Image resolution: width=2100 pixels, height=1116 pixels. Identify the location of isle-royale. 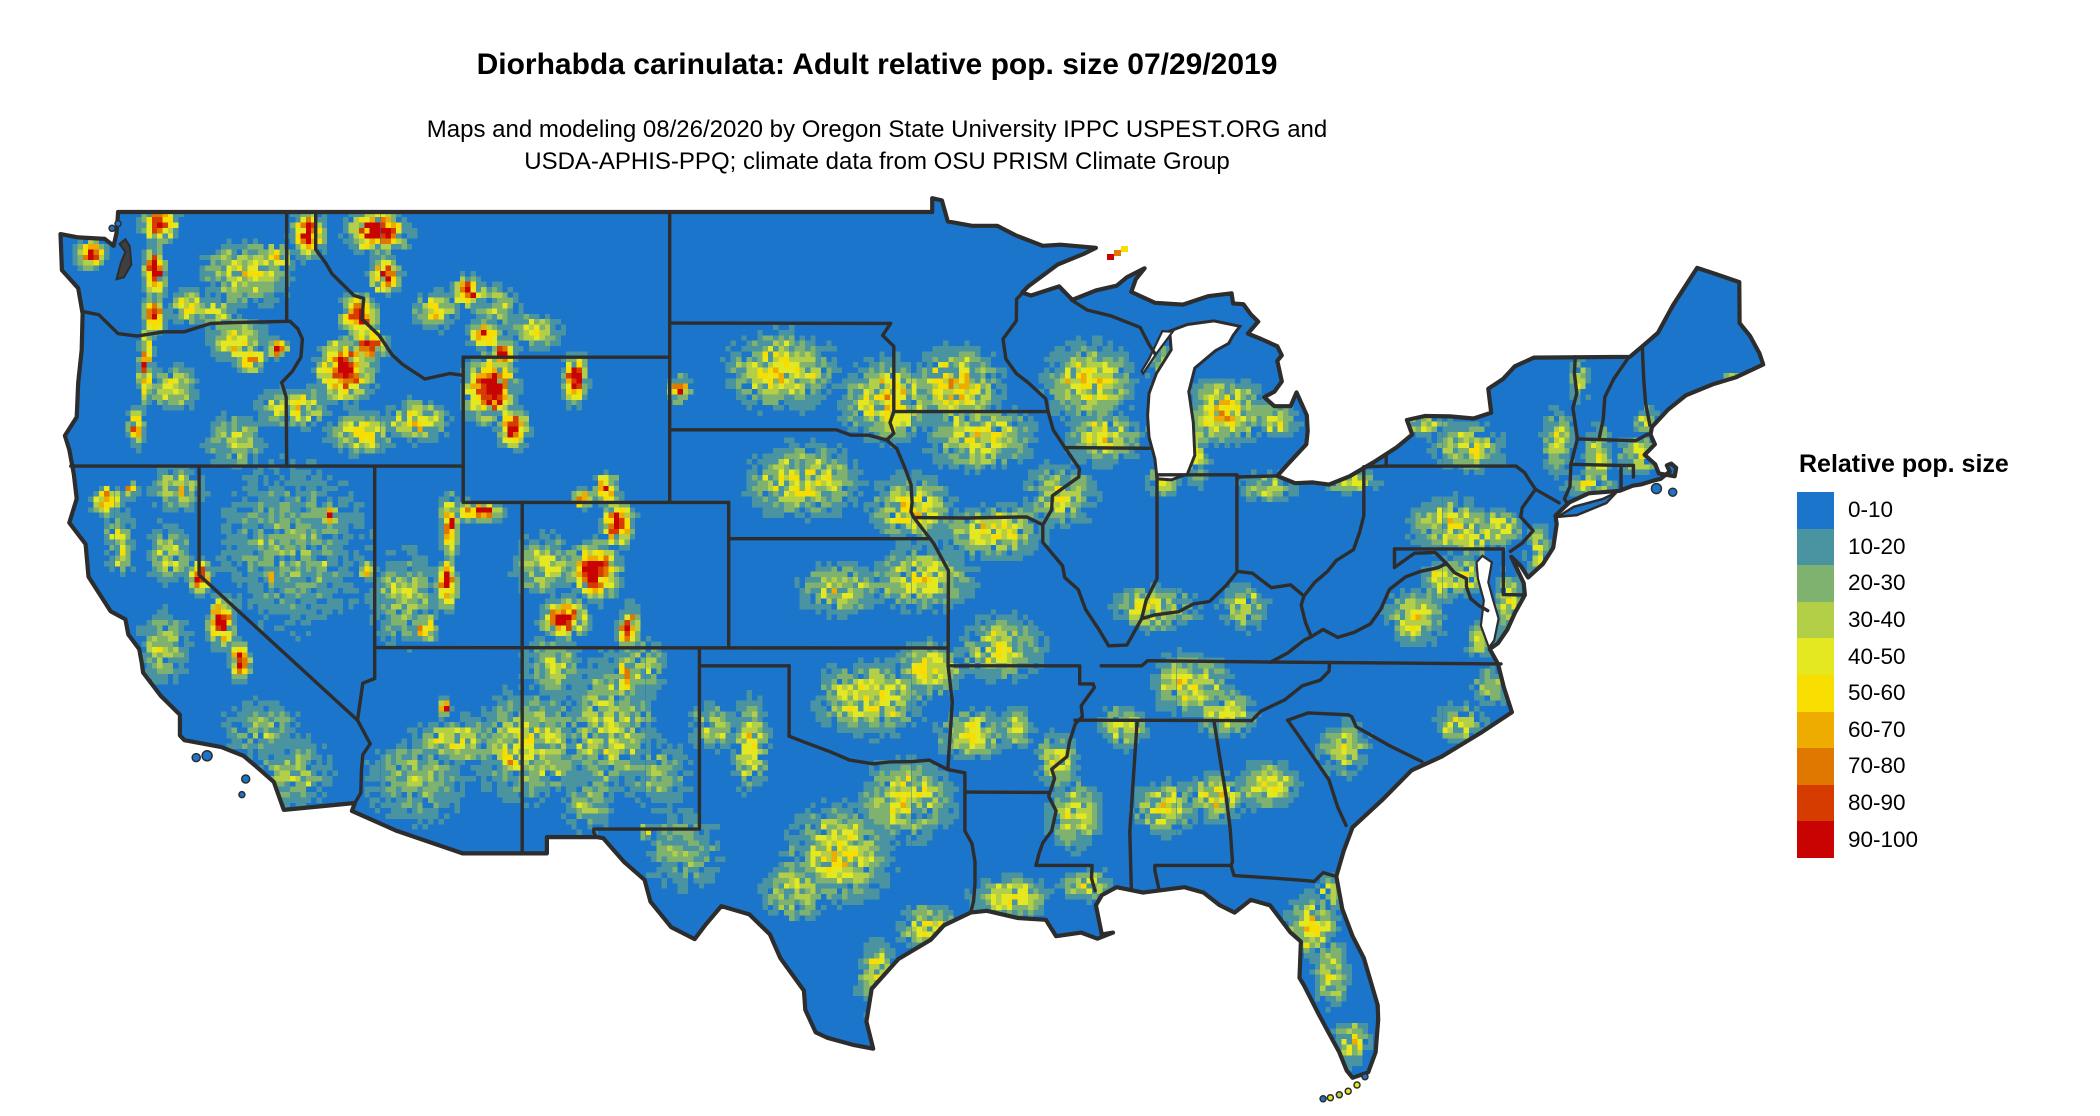
(1118, 253).